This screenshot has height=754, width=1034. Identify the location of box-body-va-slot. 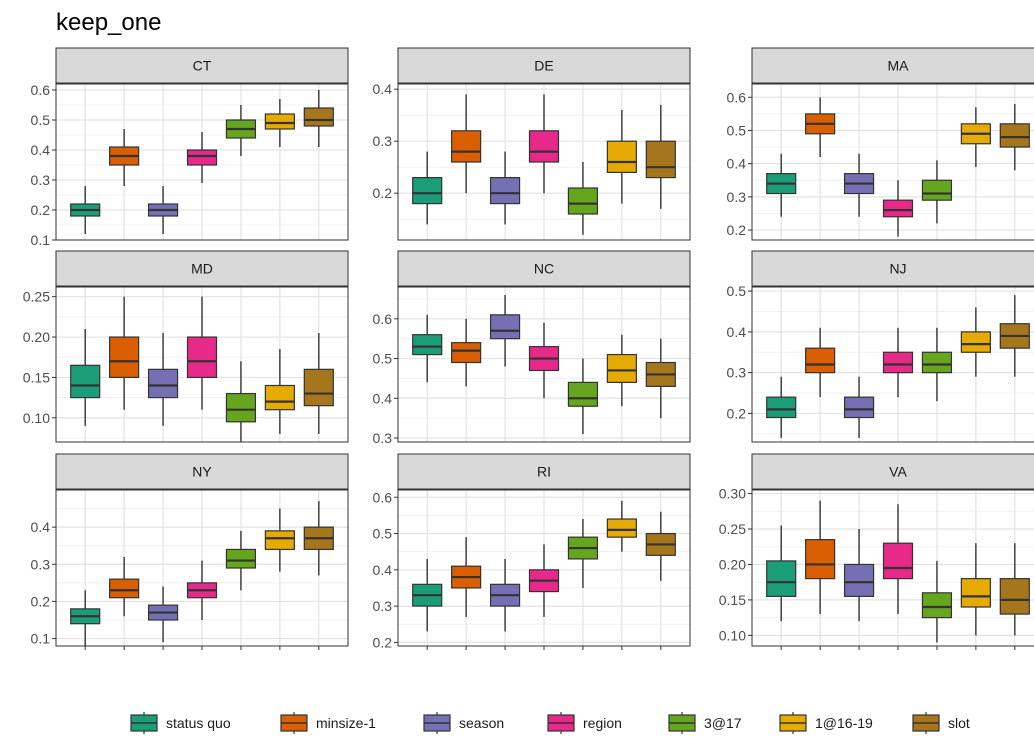
(1014, 596).